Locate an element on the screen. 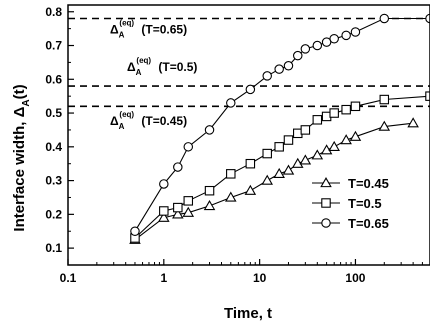 Image resolution: width=430 pixels, height=327 pixels. y-axis-title: Interface width, ΔA(t) is located at coordinates (21, 157).